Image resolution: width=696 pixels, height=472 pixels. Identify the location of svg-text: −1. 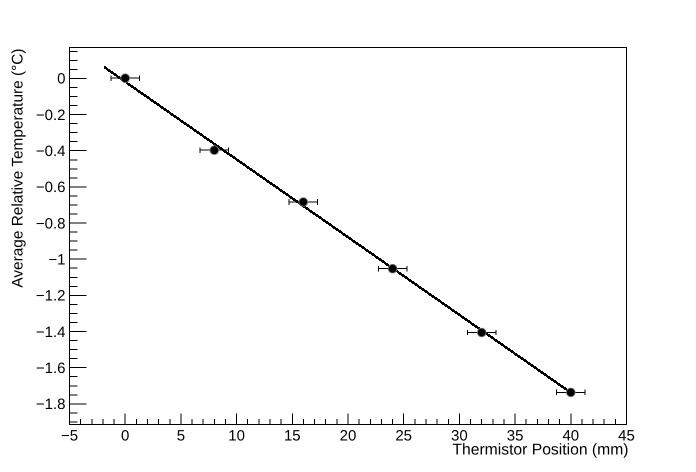
(56, 260).